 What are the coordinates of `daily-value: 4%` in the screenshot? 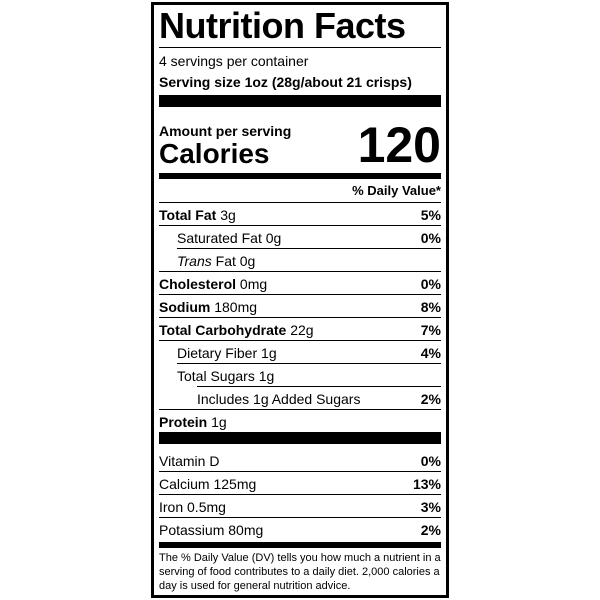 It's located at (430, 353).